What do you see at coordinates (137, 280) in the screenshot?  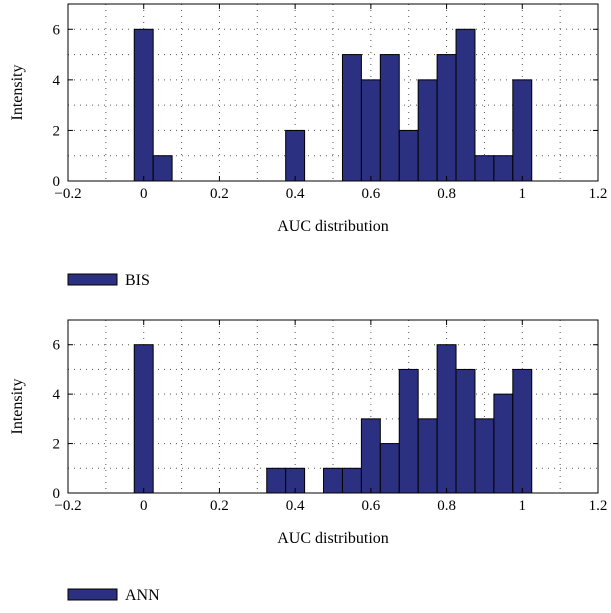 I see `legend-label: BIS` at bounding box center [137, 280].